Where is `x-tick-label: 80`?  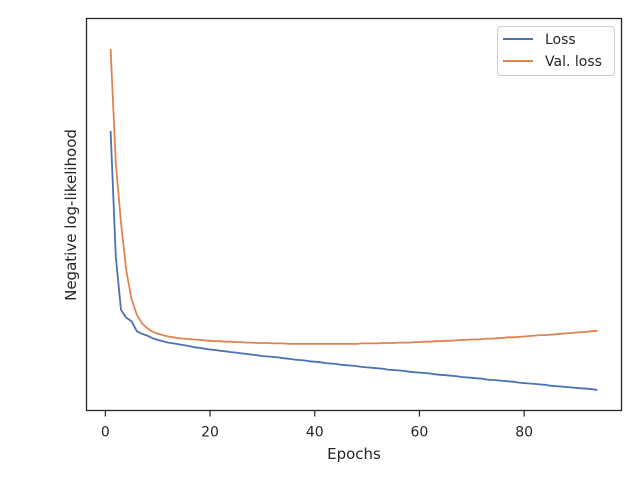 x-tick-label: 80 is located at coordinates (524, 433).